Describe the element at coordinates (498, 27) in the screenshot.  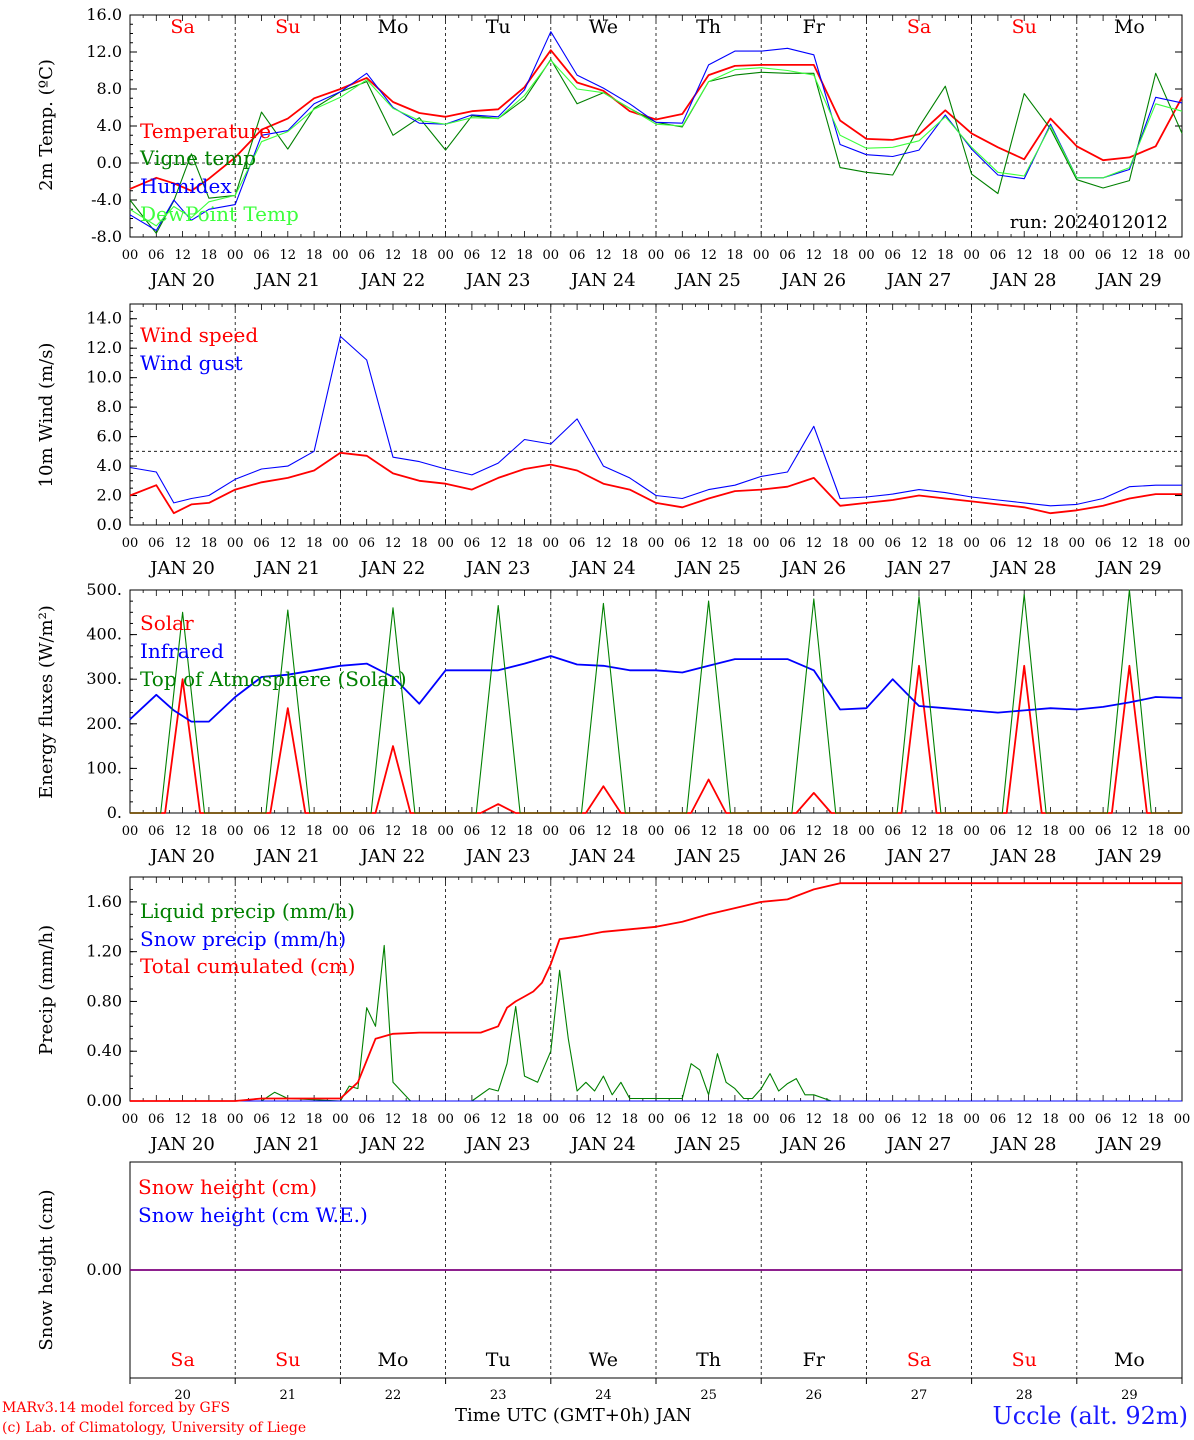
I see `weekday-label: Tu` at that location.